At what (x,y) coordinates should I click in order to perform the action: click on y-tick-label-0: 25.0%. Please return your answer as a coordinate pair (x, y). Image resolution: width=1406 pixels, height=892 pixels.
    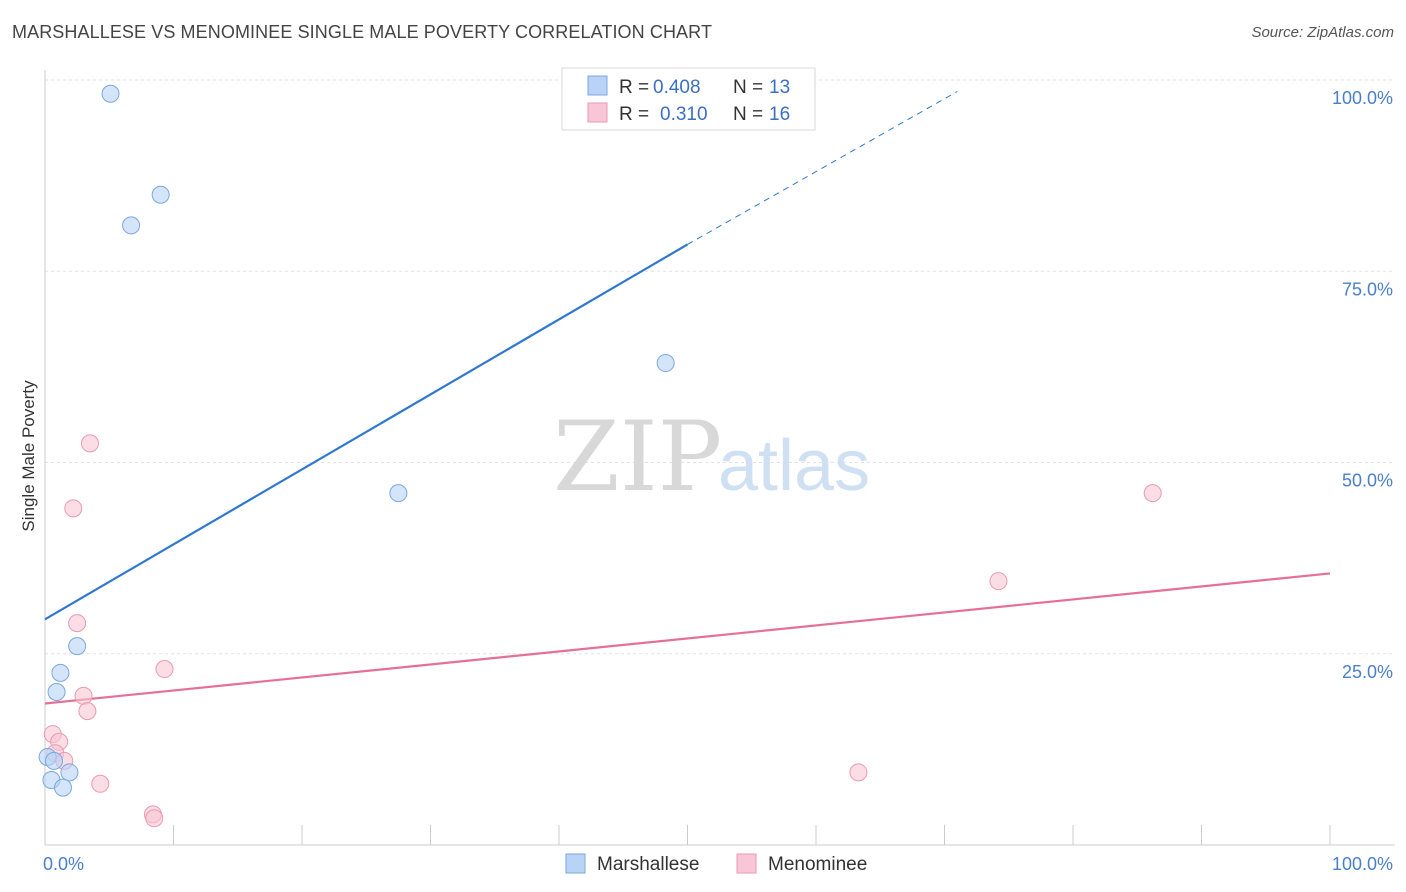
    Looking at the image, I should click on (1367, 672).